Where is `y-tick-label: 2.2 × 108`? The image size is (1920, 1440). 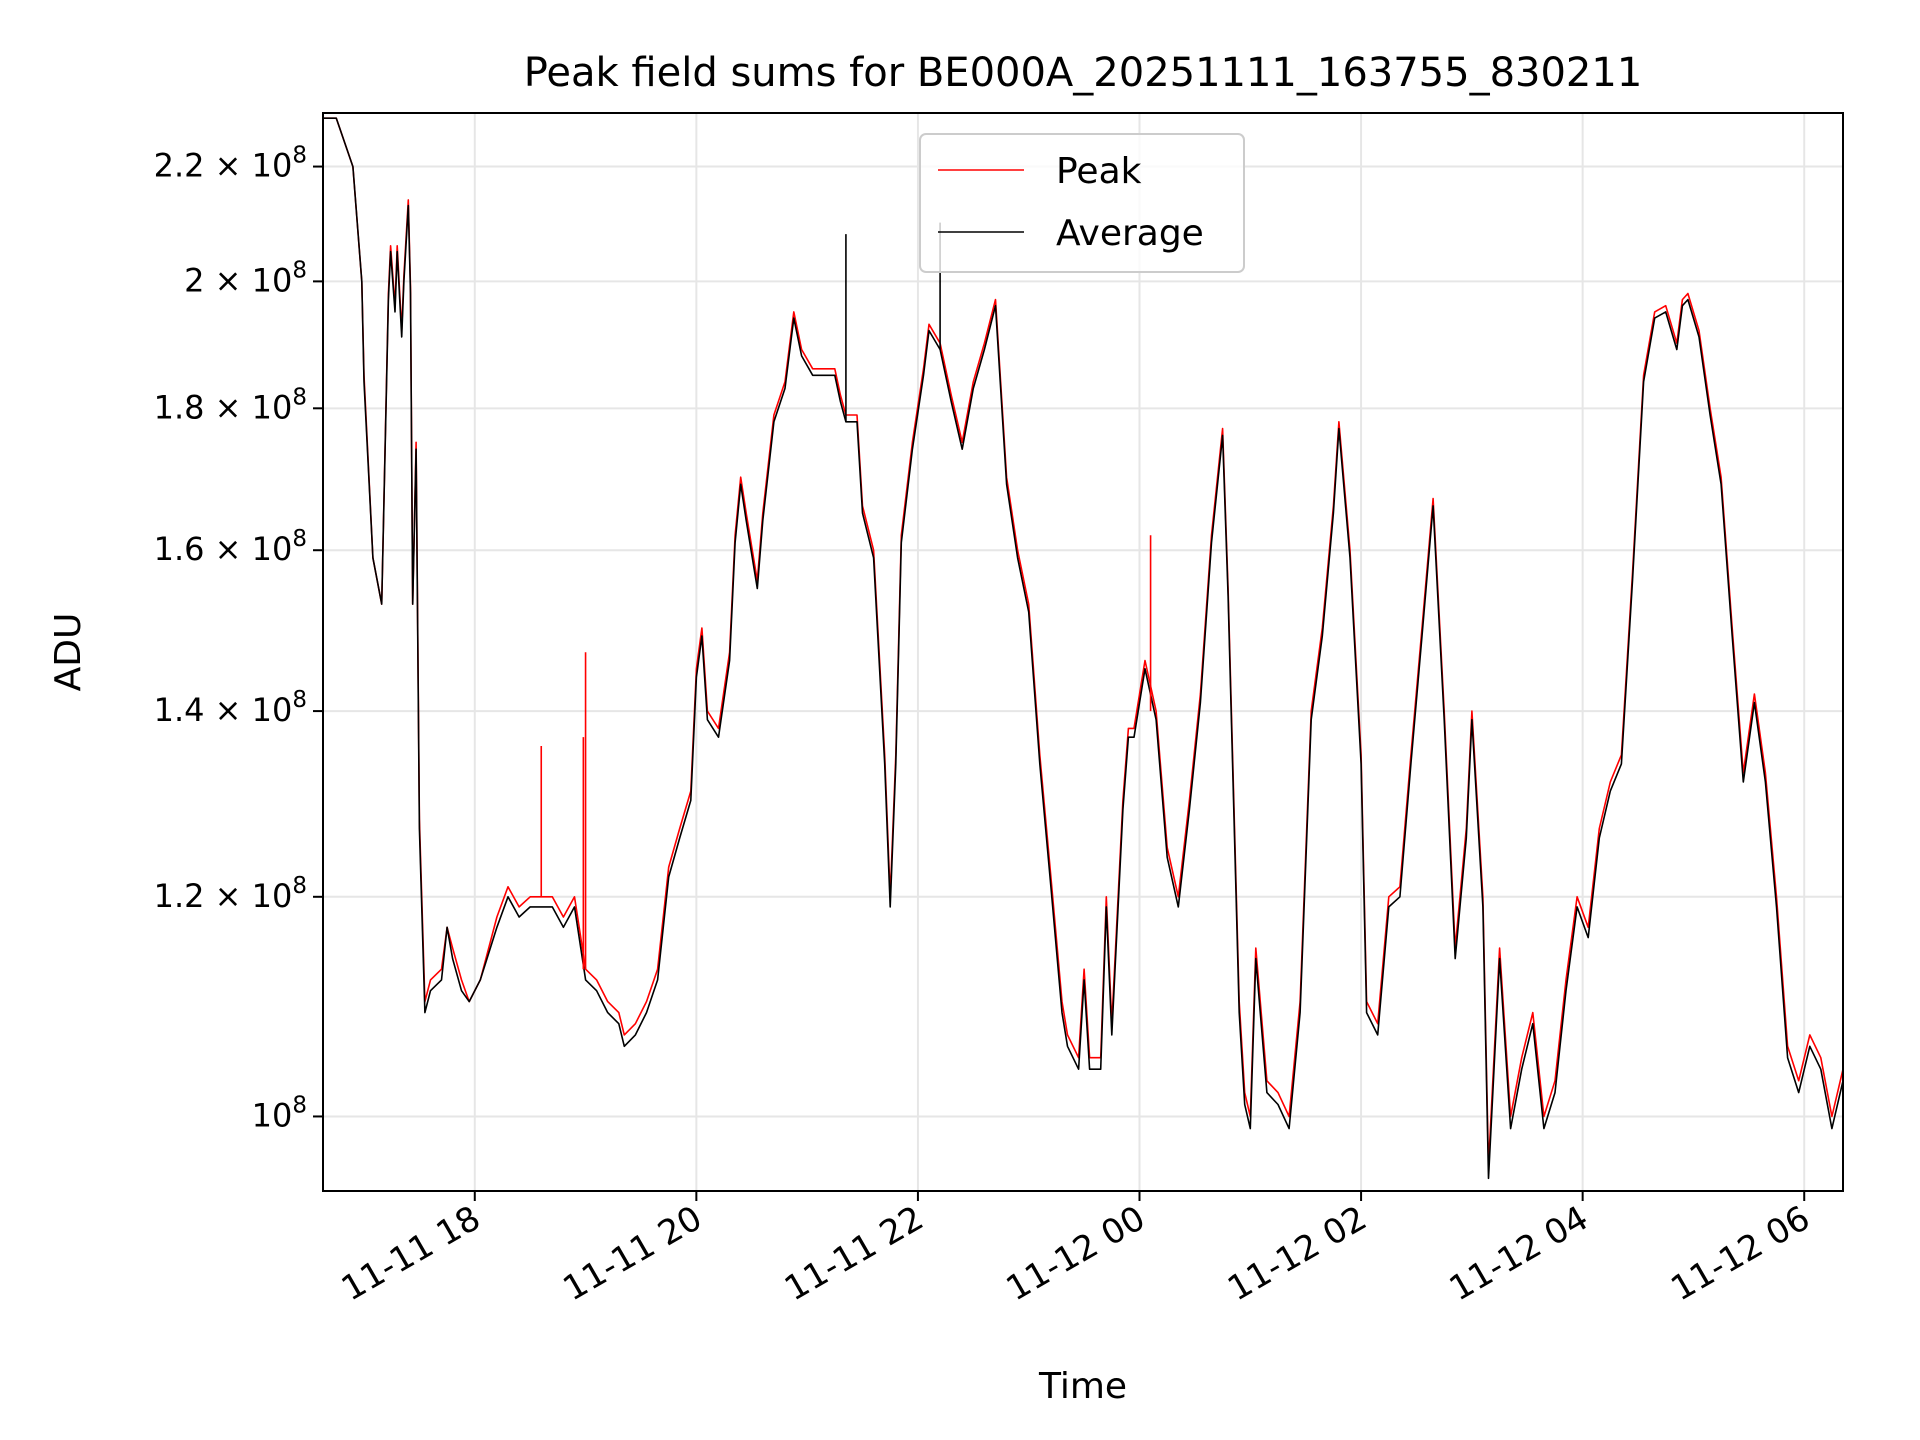
y-tick-label: 2.2 × 108 is located at coordinates (230, 164).